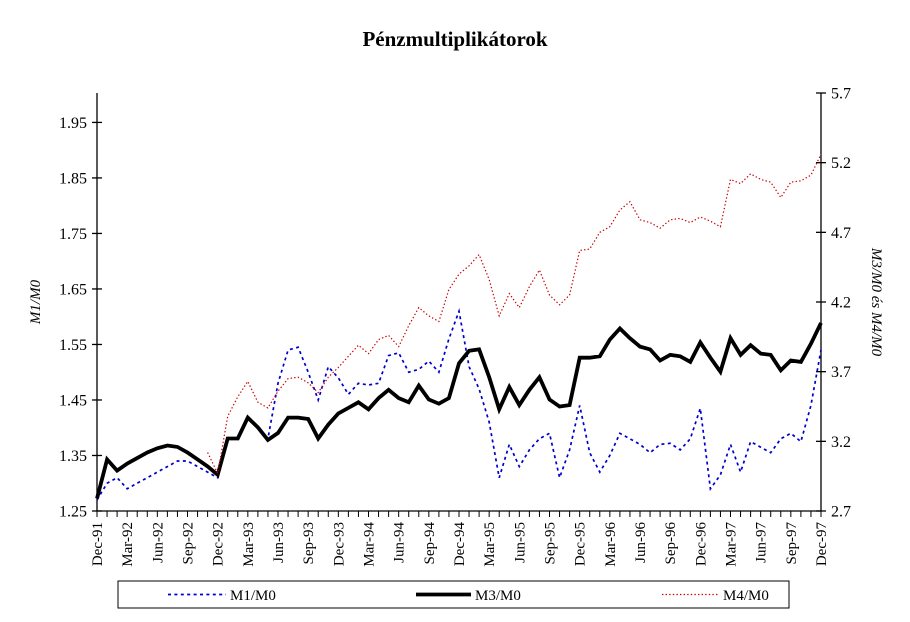  What do you see at coordinates (309, 543) in the screenshot?
I see `x-axis-tick-label: Sep-93` at bounding box center [309, 543].